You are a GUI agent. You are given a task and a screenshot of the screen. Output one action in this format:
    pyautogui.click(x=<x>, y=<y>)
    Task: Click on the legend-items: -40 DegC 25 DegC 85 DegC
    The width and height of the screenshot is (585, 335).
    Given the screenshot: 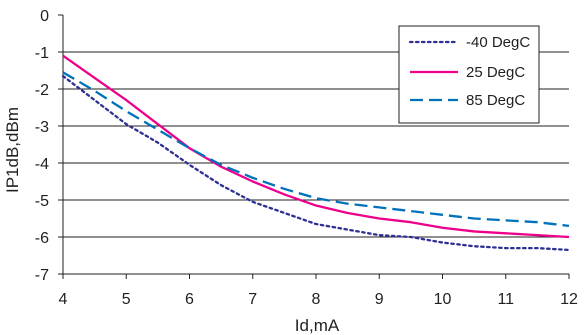 What is the action you would take?
    pyautogui.click(x=469, y=71)
    